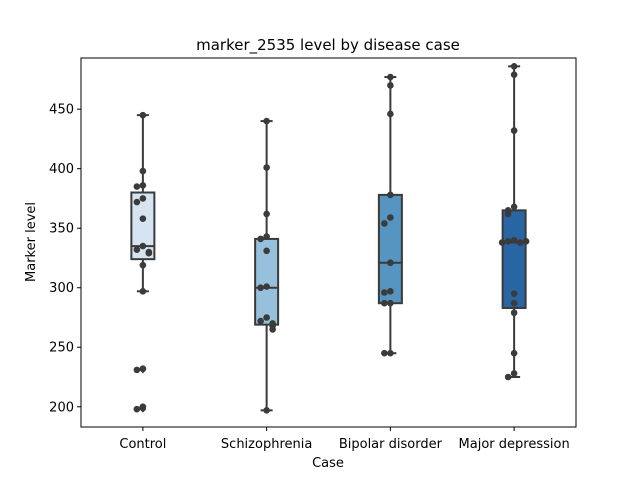  Describe the element at coordinates (61, 110) in the screenshot. I see `y-tick-label: 450` at that location.